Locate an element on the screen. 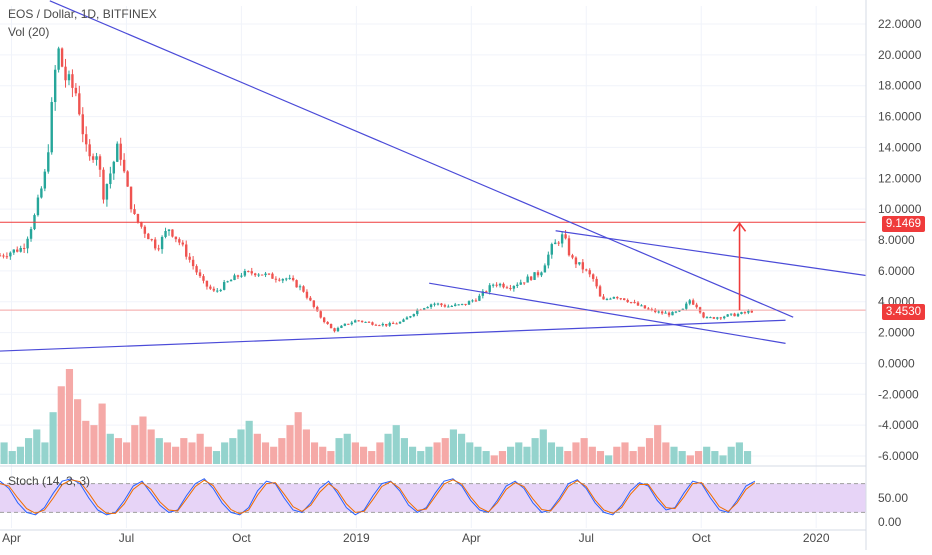 This screenshot has width=932, height=555. price-axis-label: 8.0000 is located at coordinates (896, 240).